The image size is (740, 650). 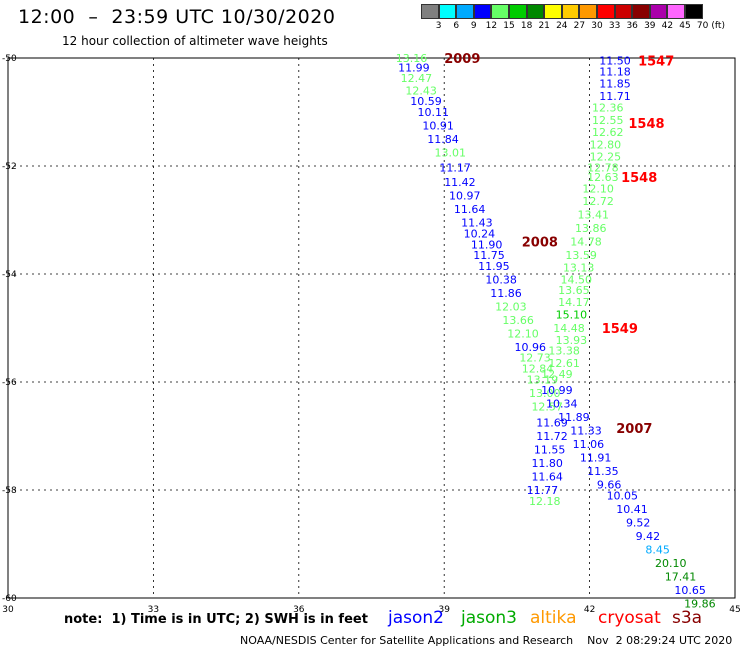 I want to click on wave-height-value: 13.01, so click(x=451, y=153).